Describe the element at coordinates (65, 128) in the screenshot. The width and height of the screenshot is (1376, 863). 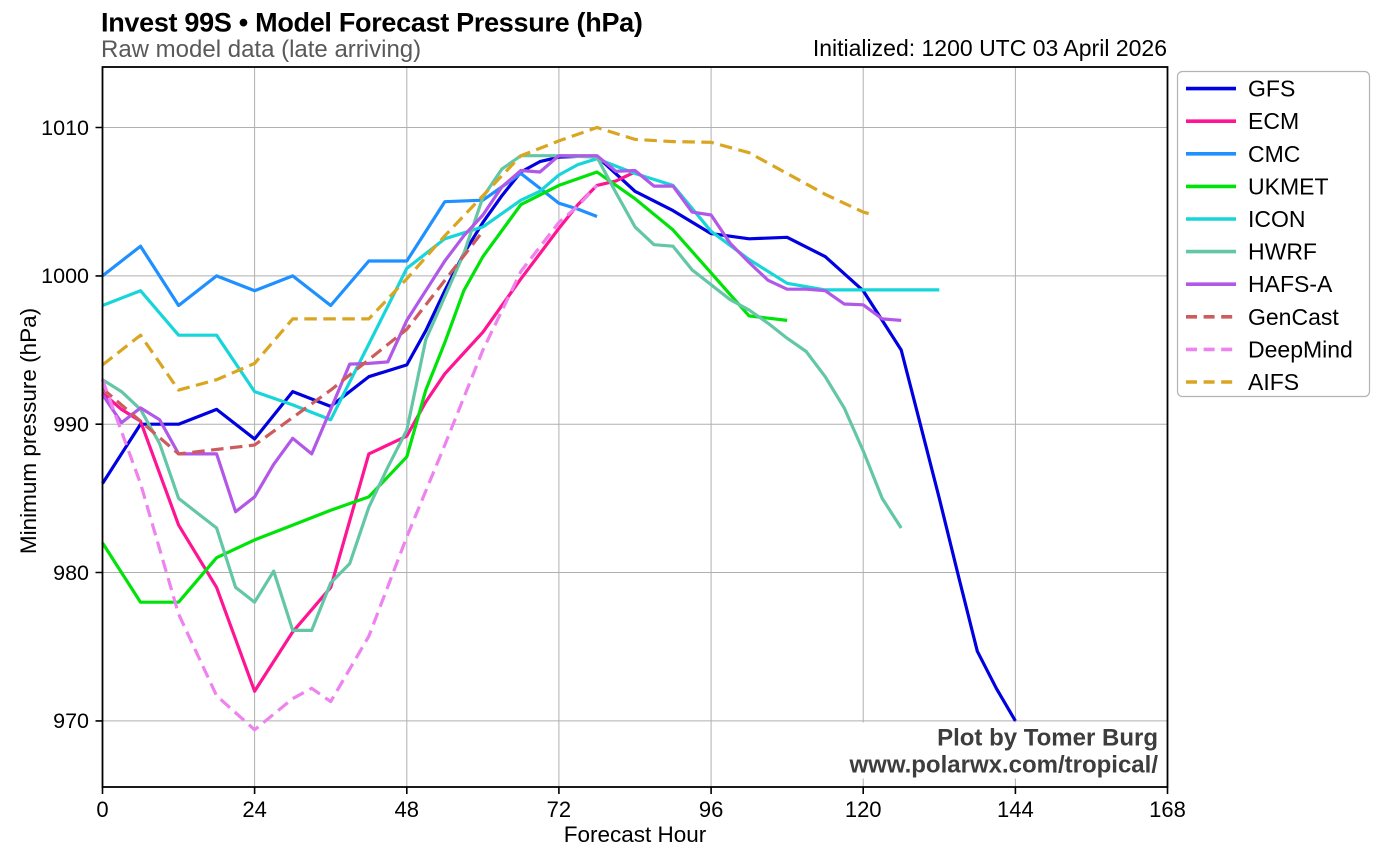
I see `svg-text: 1010` at that location.